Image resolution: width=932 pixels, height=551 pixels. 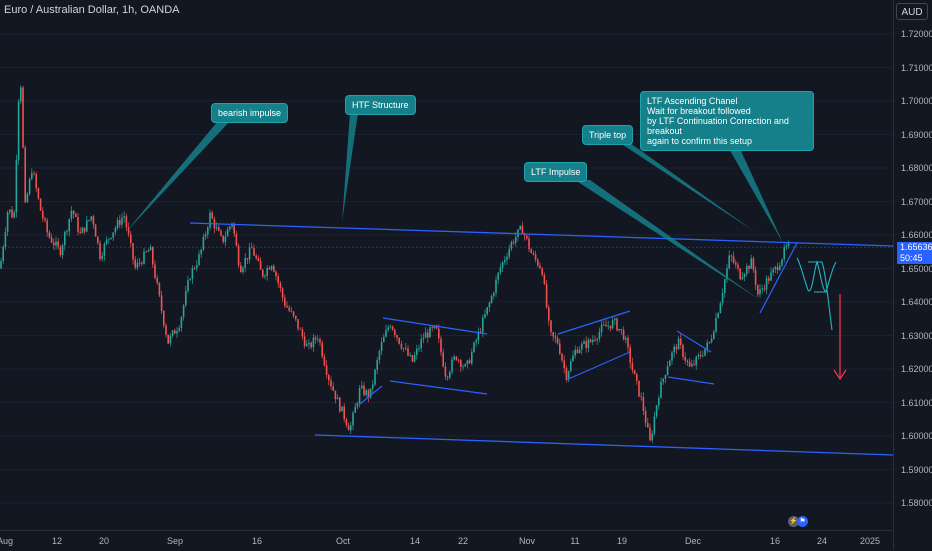 What do you see at coordinates (912, 11) in the screenshot?
I see `currency-button: AUD` at bounding box center [912, 11].